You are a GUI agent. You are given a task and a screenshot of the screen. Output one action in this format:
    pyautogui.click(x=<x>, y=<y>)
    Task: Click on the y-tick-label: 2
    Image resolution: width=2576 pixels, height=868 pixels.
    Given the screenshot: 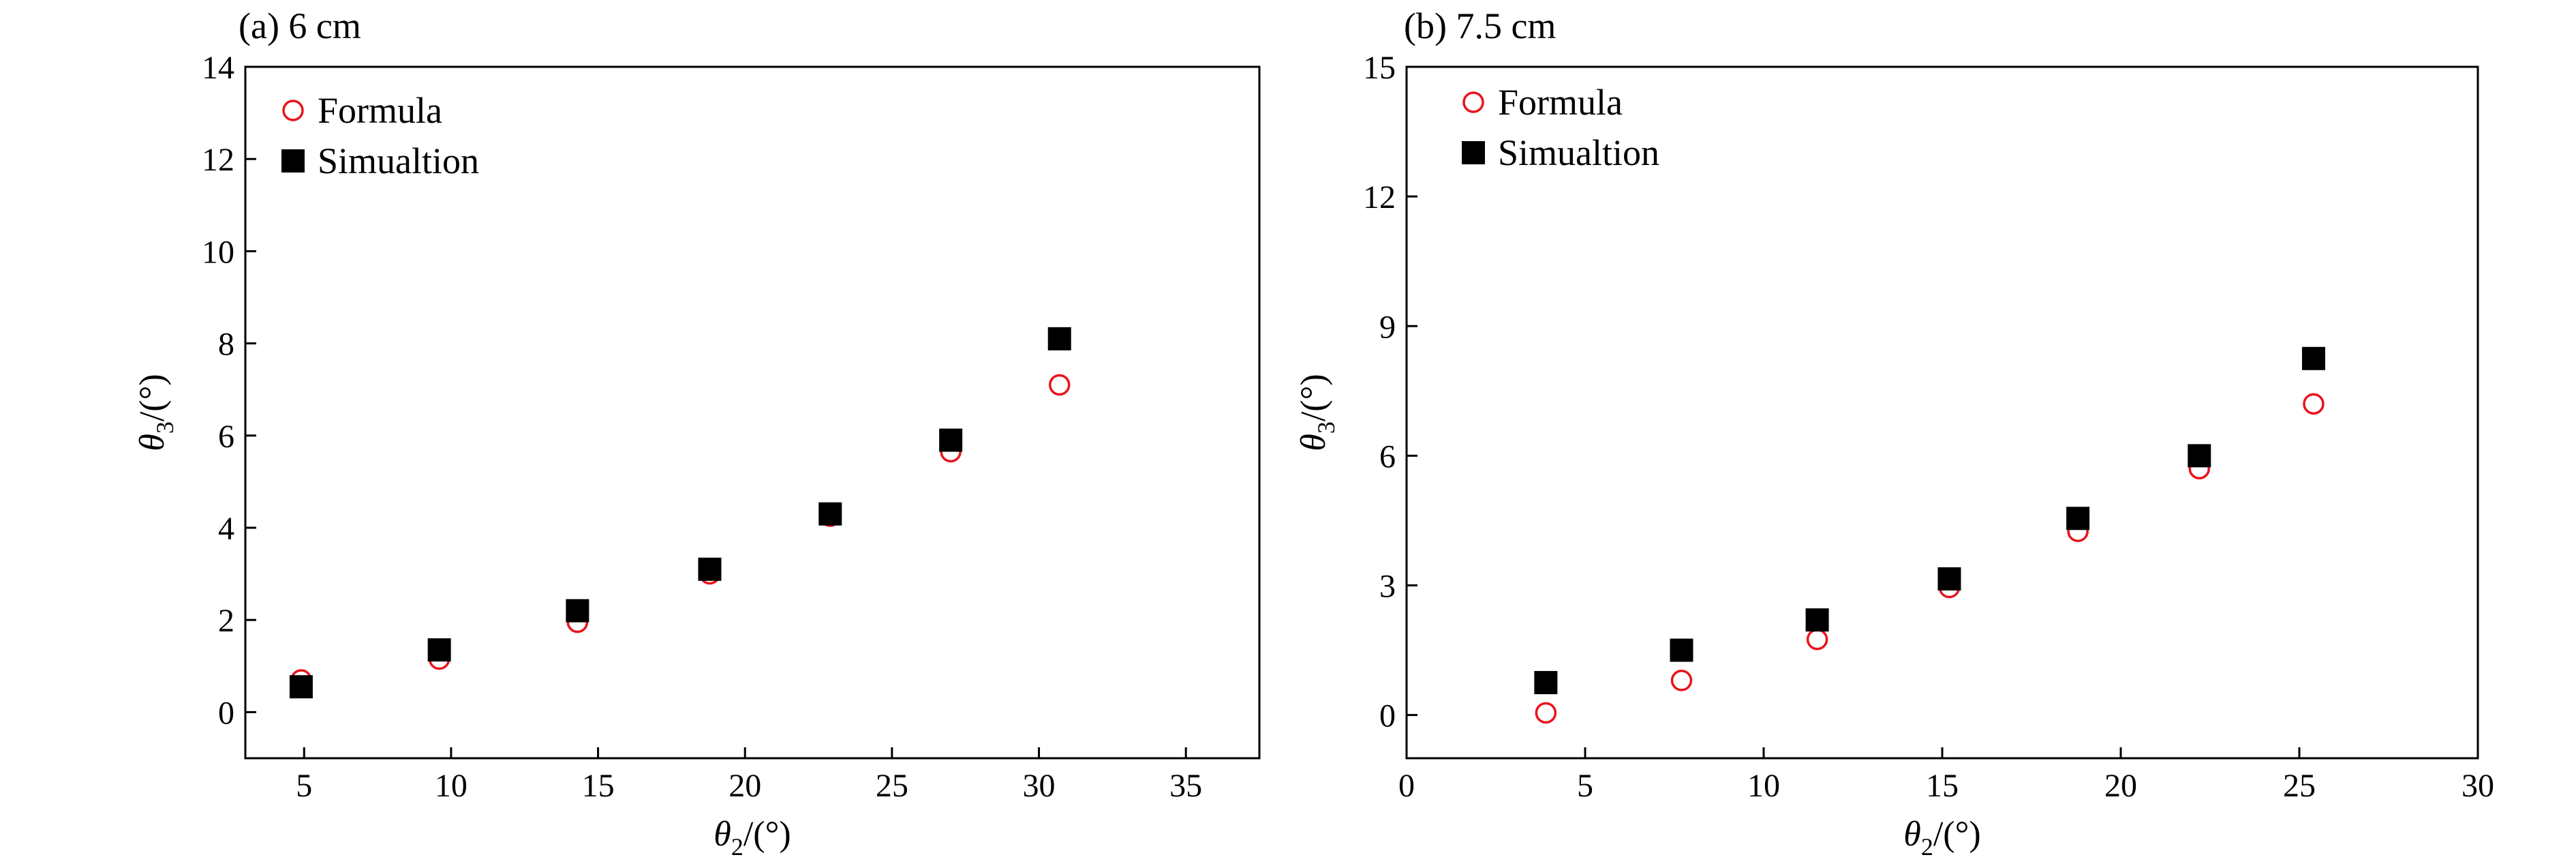 What is the action you would take?
    pyautogui.click(x=226, y=621)
    